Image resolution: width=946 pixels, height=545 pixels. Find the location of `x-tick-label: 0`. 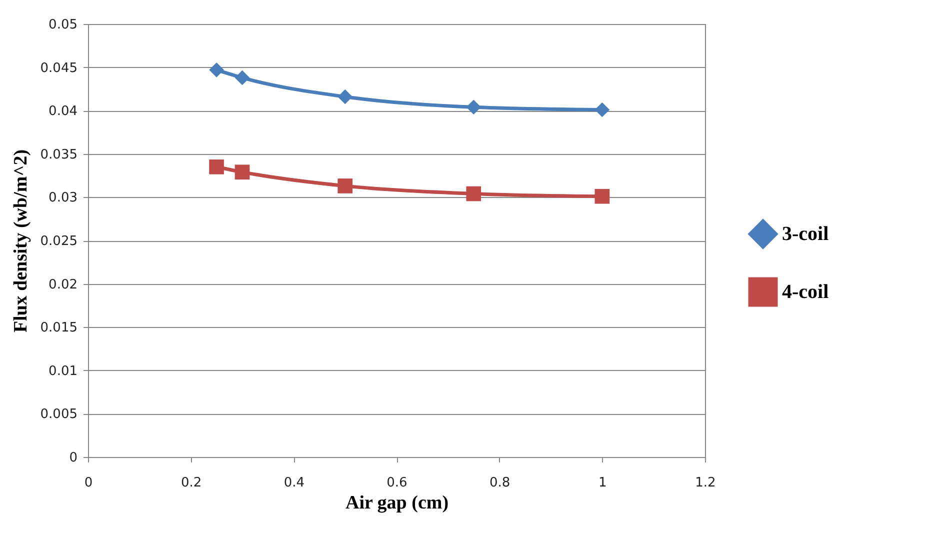

x-tick-label: 0 is located at coordinates (88, 483).